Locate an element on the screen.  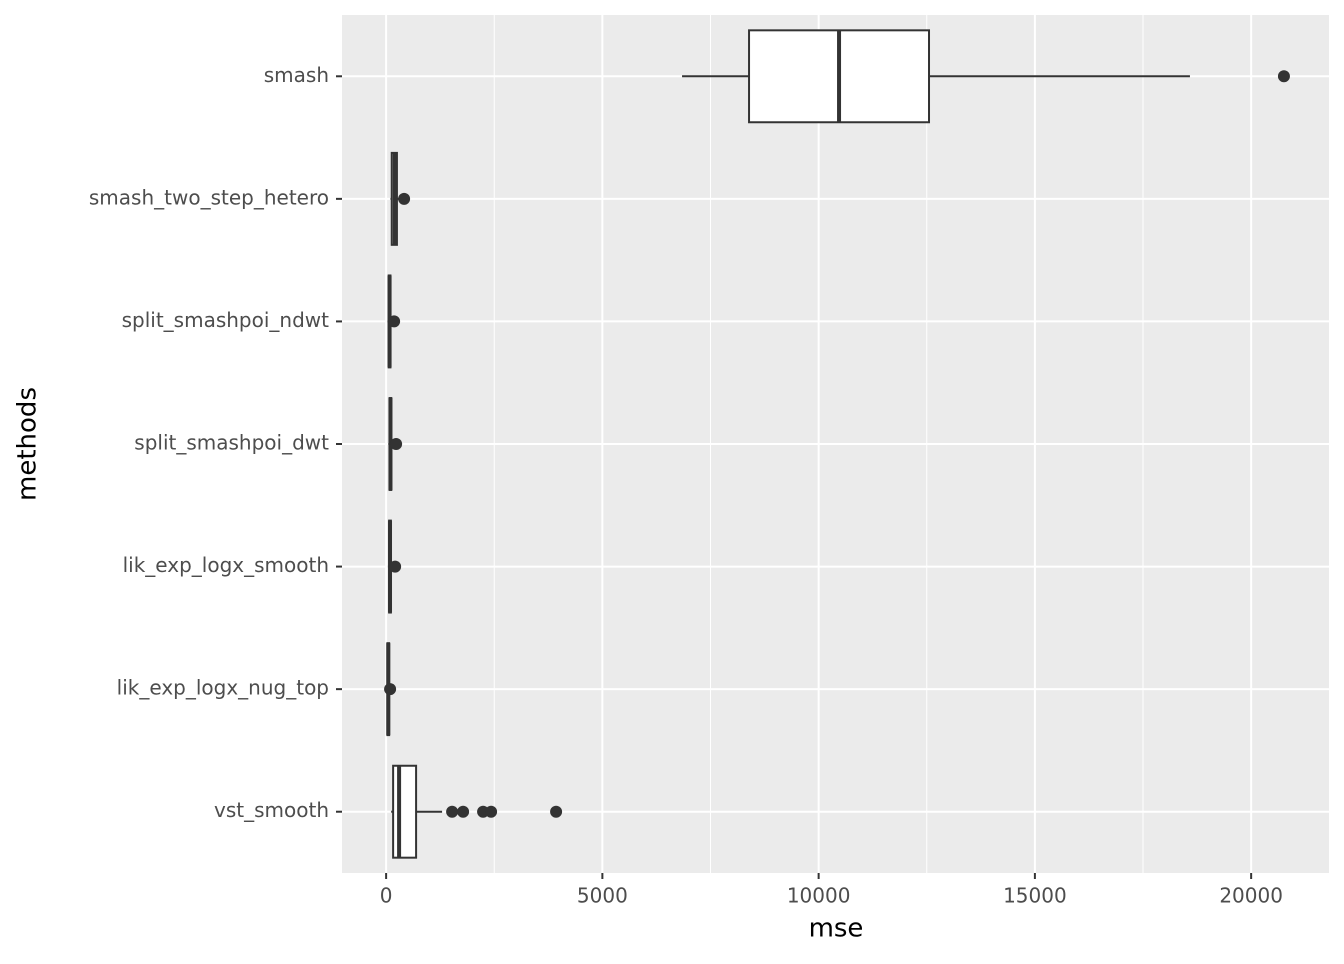
y-axis-title: methods is located at coordinates (28, 444).